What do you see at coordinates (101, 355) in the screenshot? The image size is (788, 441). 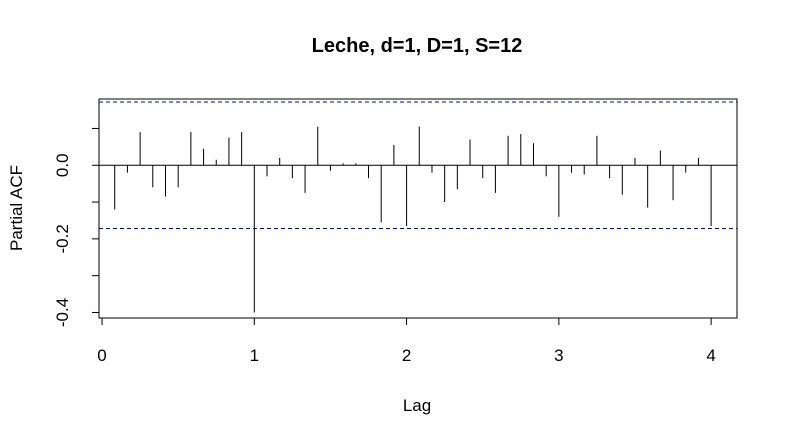 I see `x-tick-label: 0` at bounding box center [101, 355].